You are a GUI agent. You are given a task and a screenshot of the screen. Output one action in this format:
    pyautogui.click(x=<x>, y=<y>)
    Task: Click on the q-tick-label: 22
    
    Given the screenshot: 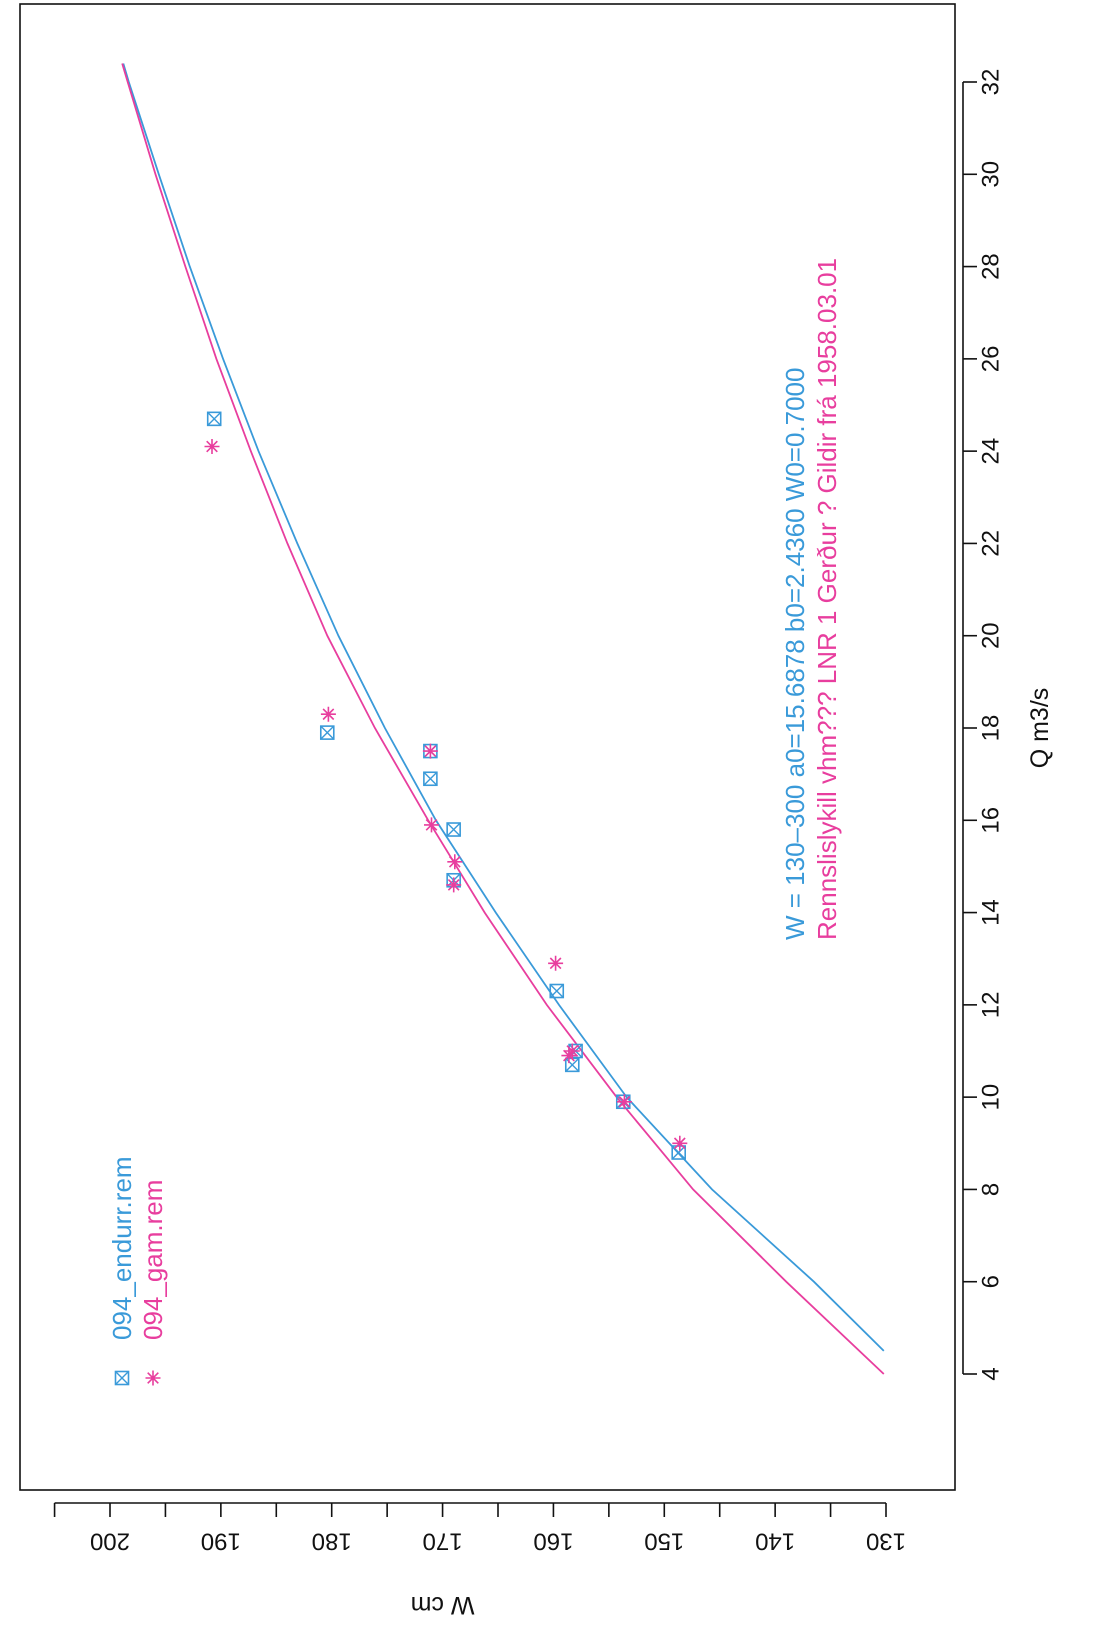 What is the action you would take?
    pyautogui.click(x=991, y=543)
    